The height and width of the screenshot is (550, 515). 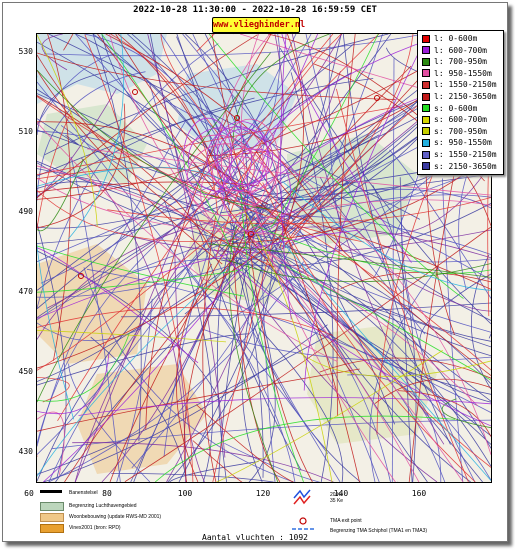 What do you see at coordinates (459, 97) in the screenshot?
I see `legend-item: l: 2150-3650m` at bounding box center [459, 97].